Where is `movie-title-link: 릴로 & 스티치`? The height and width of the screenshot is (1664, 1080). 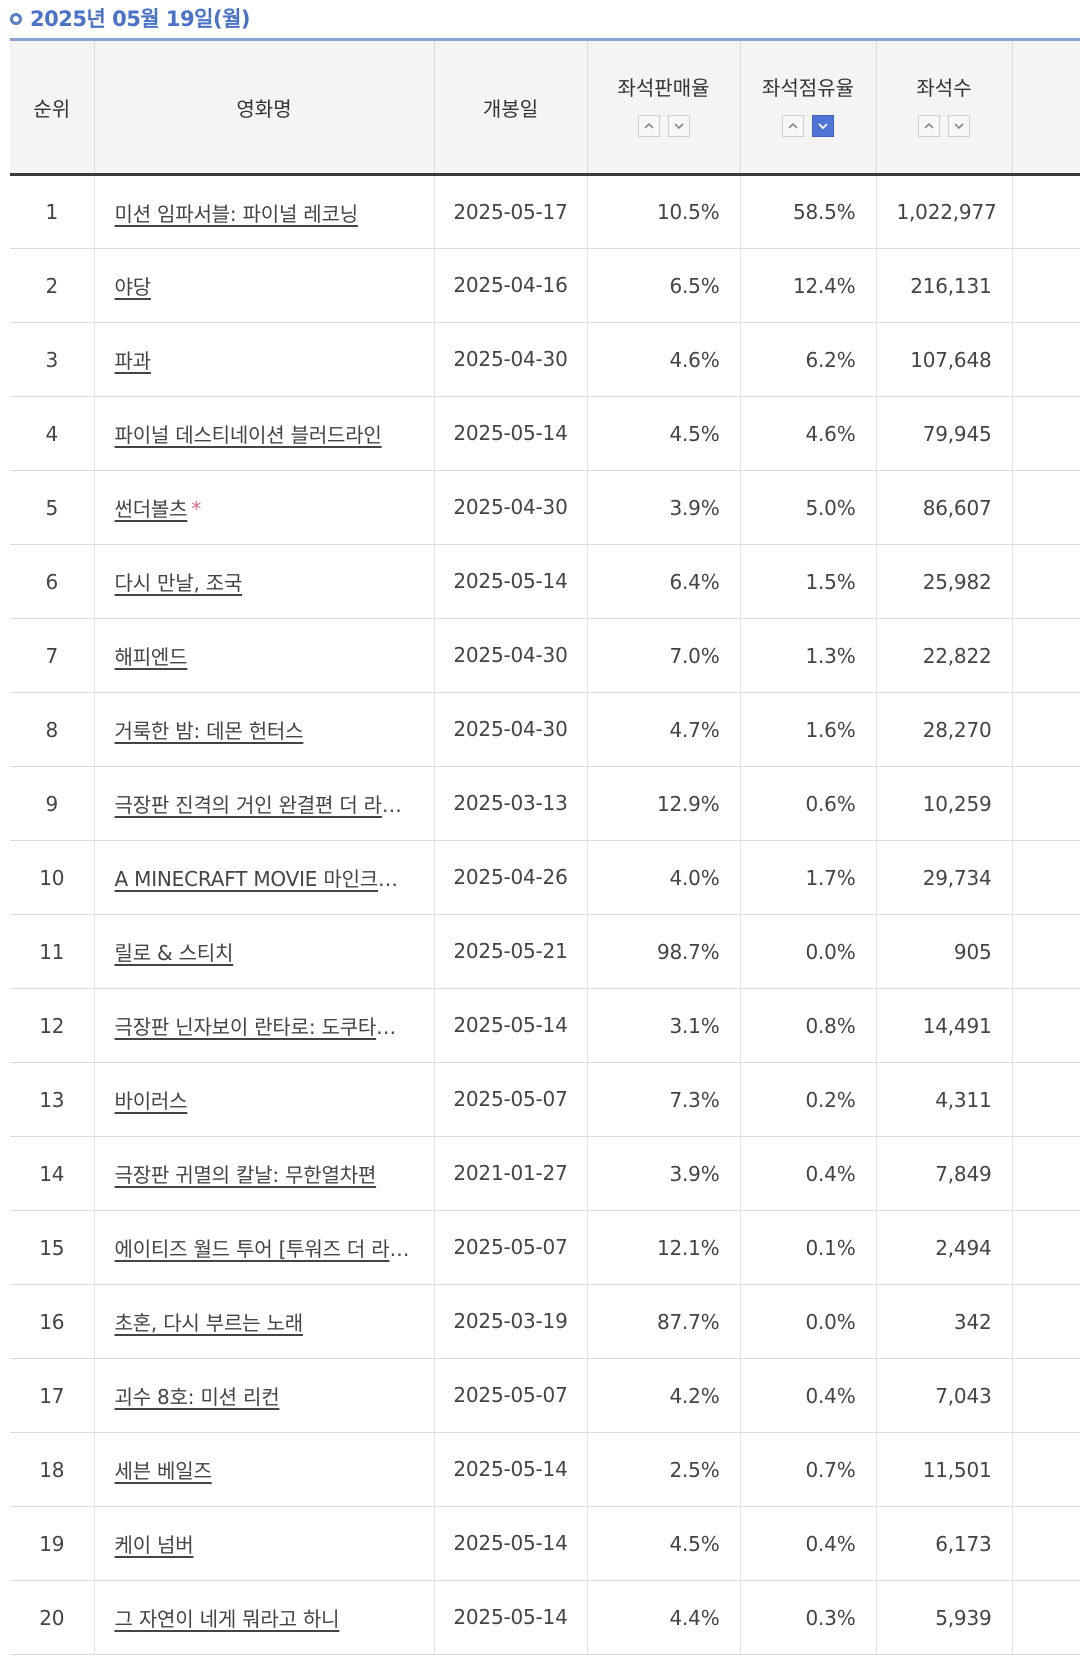 movie-title-link: 릴로 & 스티치 is located at coordinates (174, 953).